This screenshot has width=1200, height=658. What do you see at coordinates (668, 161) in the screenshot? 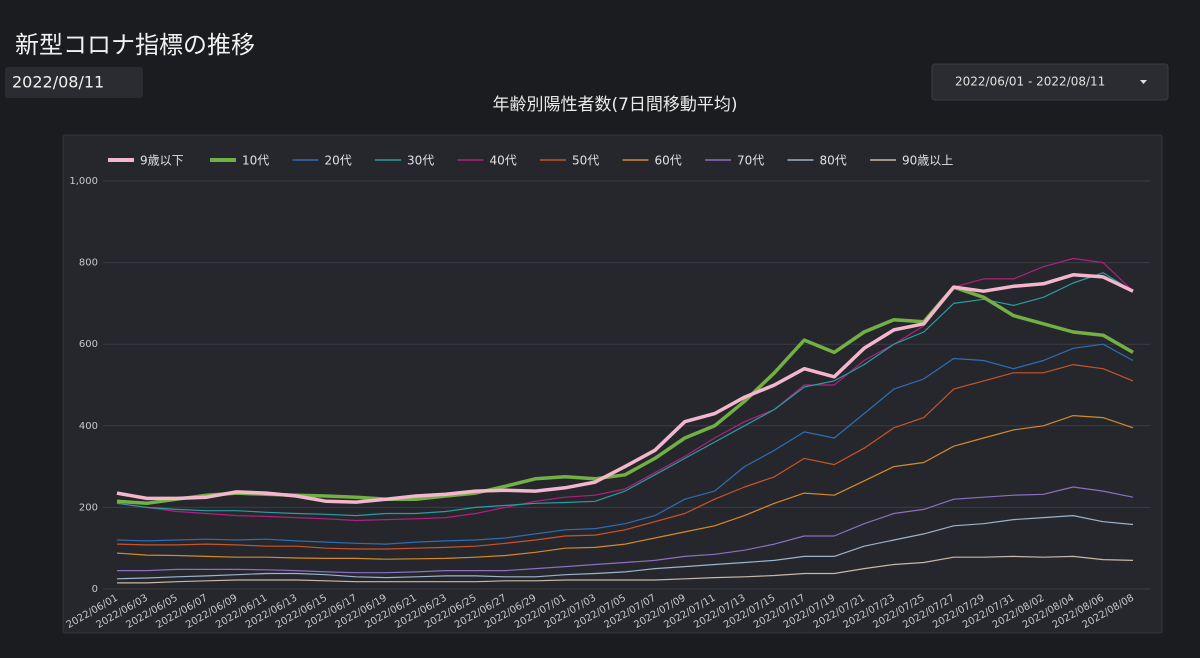
I see `legend-label: 60代` at bounding box center [668, 161].